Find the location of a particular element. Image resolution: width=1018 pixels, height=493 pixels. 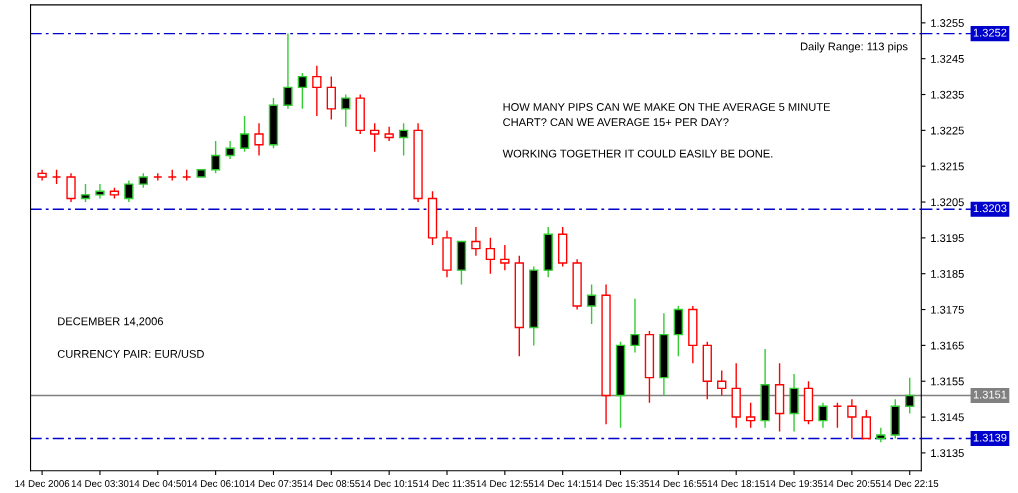

x-tick-label: 14 Dec 06:10 is located at coordinates (216, 483).